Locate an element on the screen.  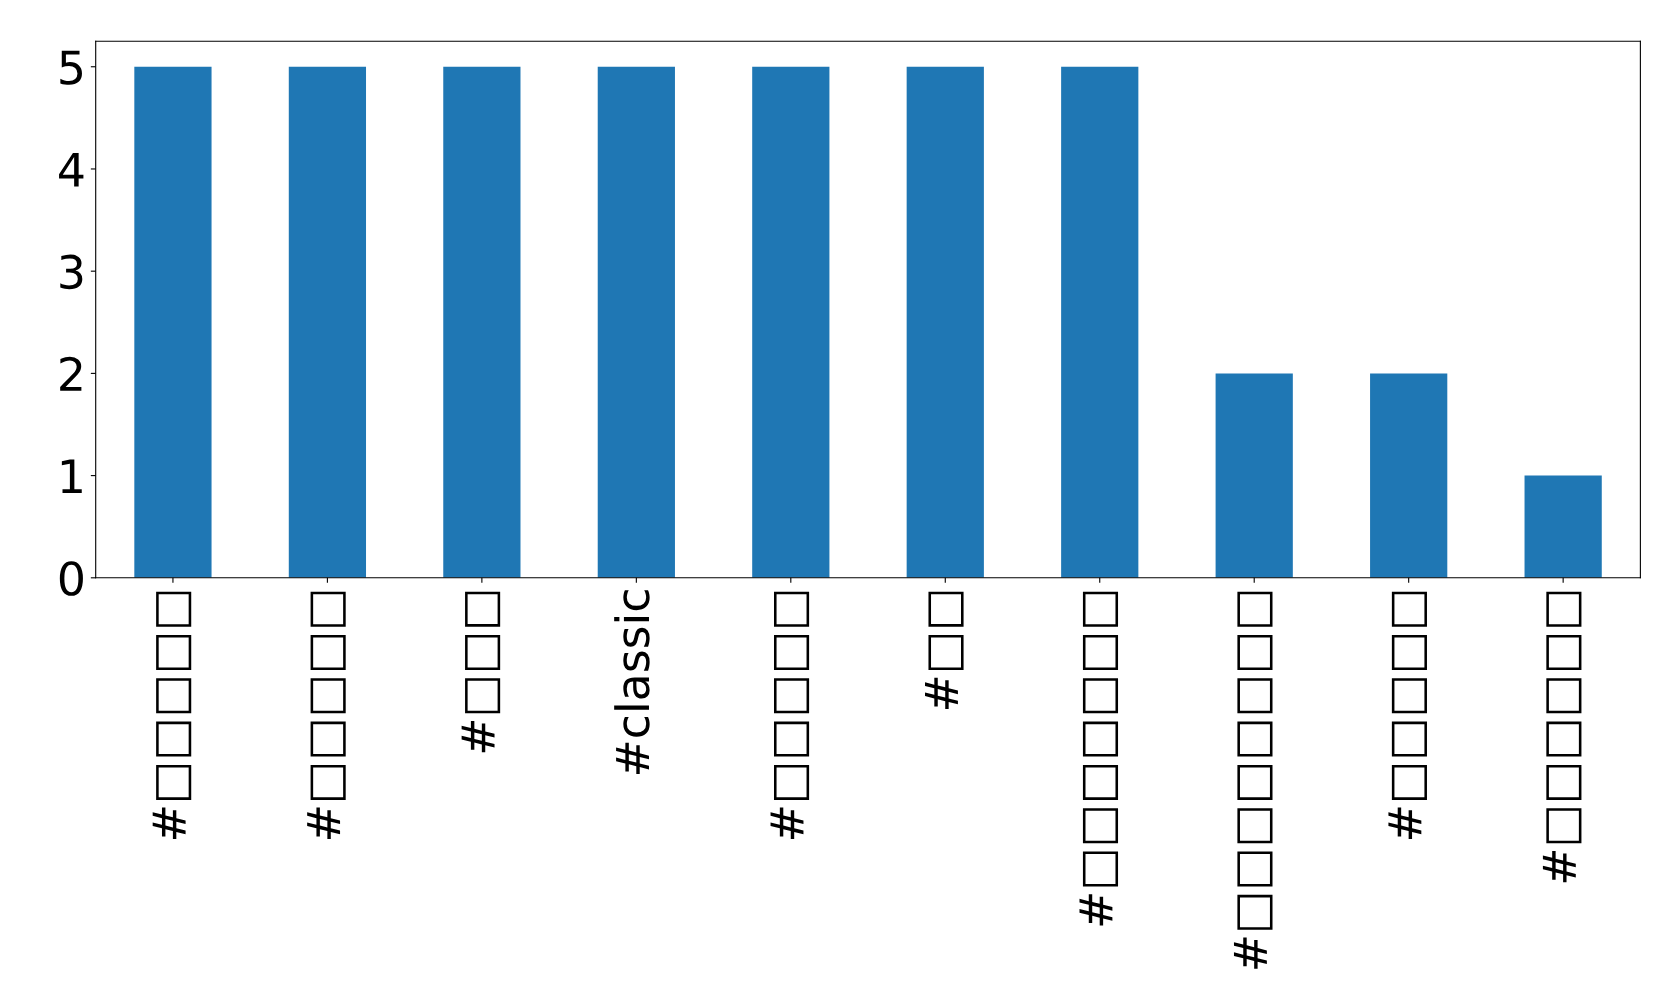
x-tick-label: #□□□□□□□ is located at coordinates (1099, 758).